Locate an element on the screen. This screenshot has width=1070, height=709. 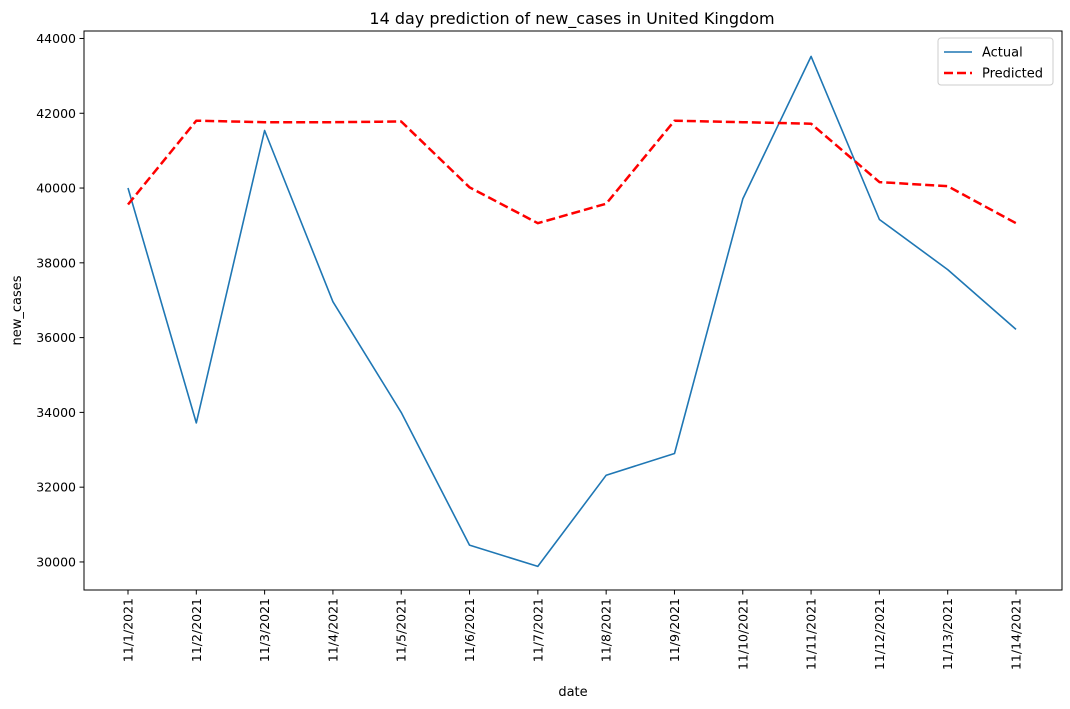
x-tick-label: 11/1/2021 is located at coordinates (128, 630).